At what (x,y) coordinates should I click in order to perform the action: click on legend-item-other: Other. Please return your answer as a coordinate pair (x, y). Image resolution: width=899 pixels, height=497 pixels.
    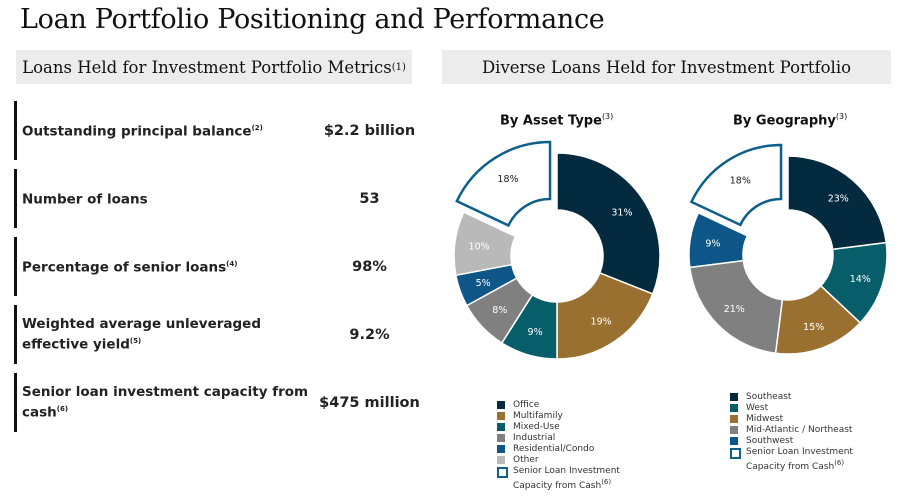
    Looking at the image, I should click on (561, 460).